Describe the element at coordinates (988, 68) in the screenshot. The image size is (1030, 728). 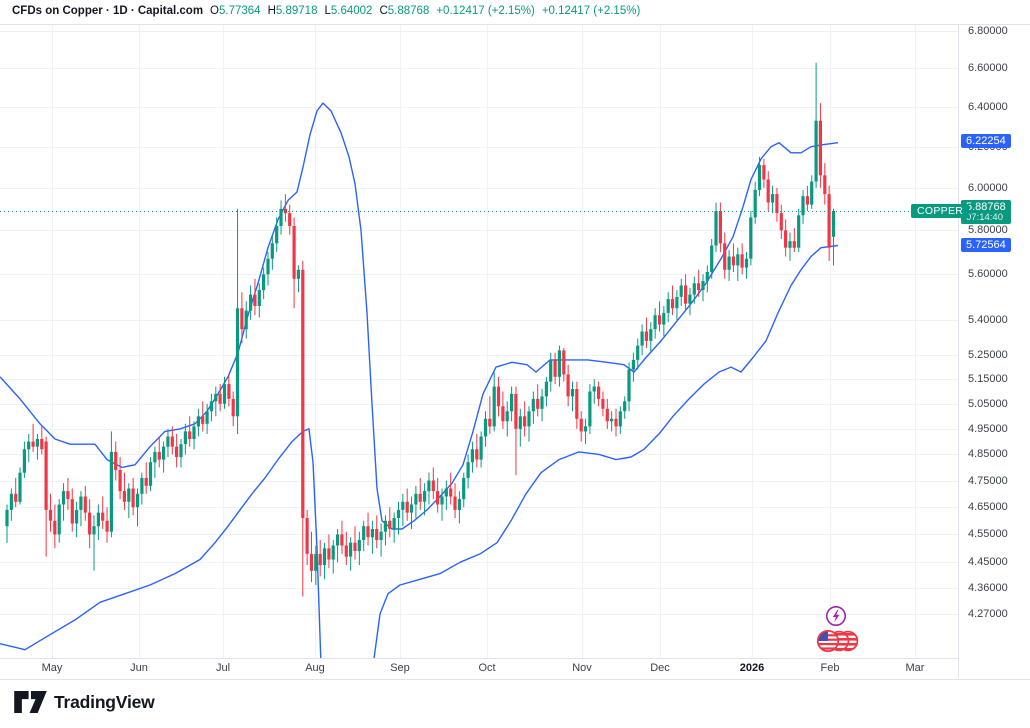
I see `price-tick-label: 6.60000` at that location.